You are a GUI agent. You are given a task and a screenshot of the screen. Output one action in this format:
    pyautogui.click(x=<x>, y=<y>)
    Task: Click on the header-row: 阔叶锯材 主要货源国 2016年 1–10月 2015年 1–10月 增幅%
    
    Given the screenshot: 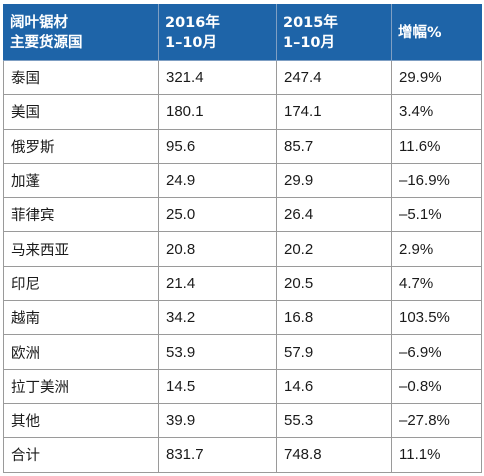 What is the action you would take?
    pyautogui.click(x=242, y=32)
    